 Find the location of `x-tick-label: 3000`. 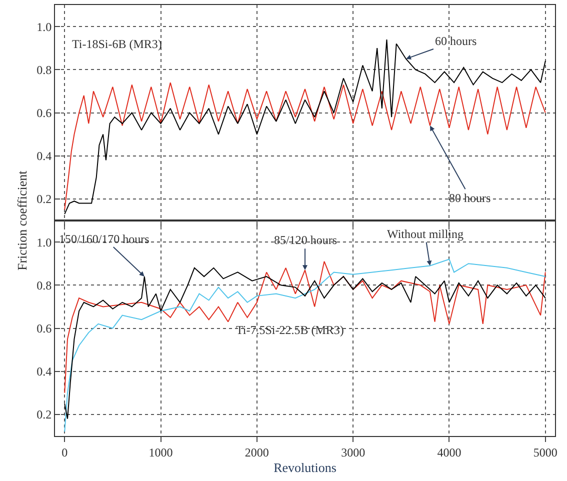

x-tick-label: 3000 is located at coordinates (353, 452).